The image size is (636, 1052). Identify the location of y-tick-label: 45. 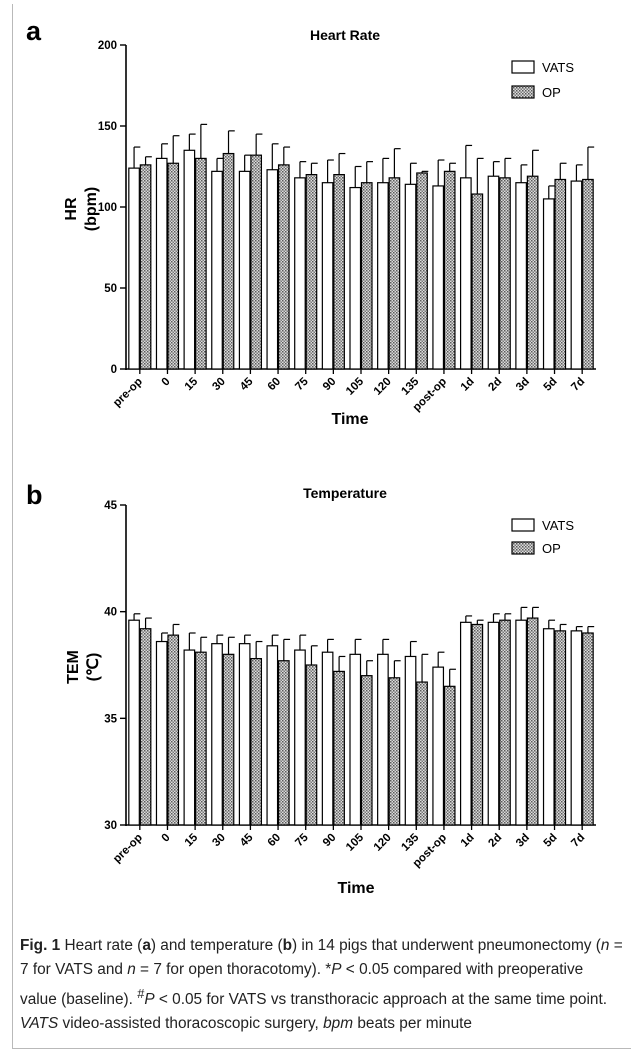
(110, 506).